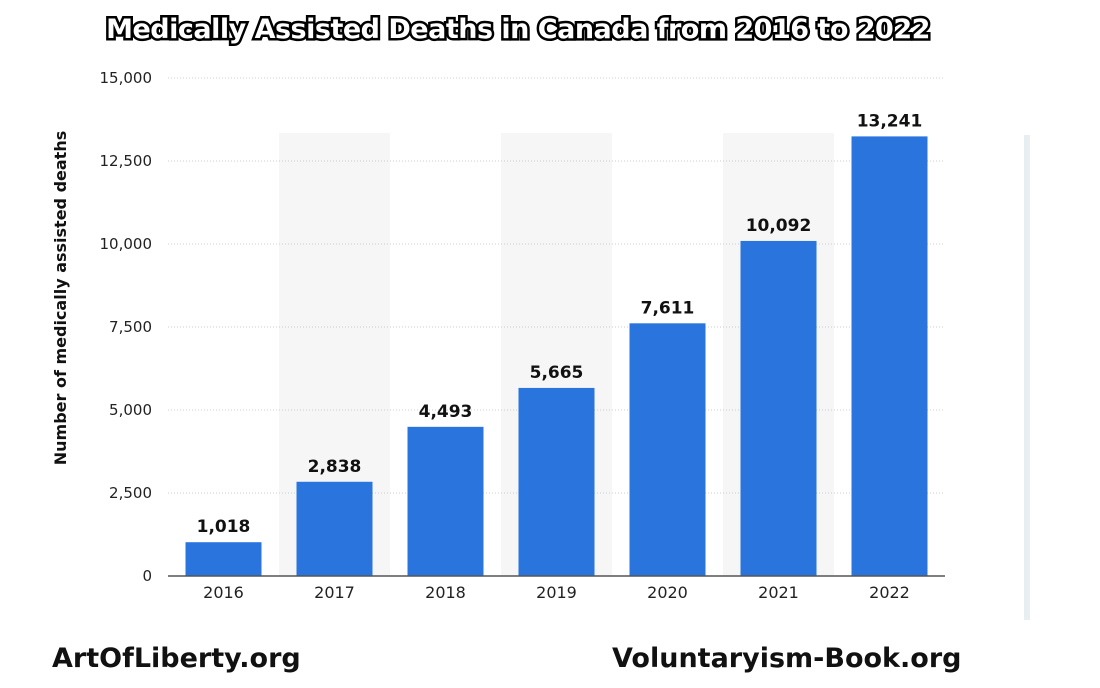  What do you see at coordinates (126, 161) in the screenshot?
I see `y-tick-label: 12,500` at bounding box center [126, 161].